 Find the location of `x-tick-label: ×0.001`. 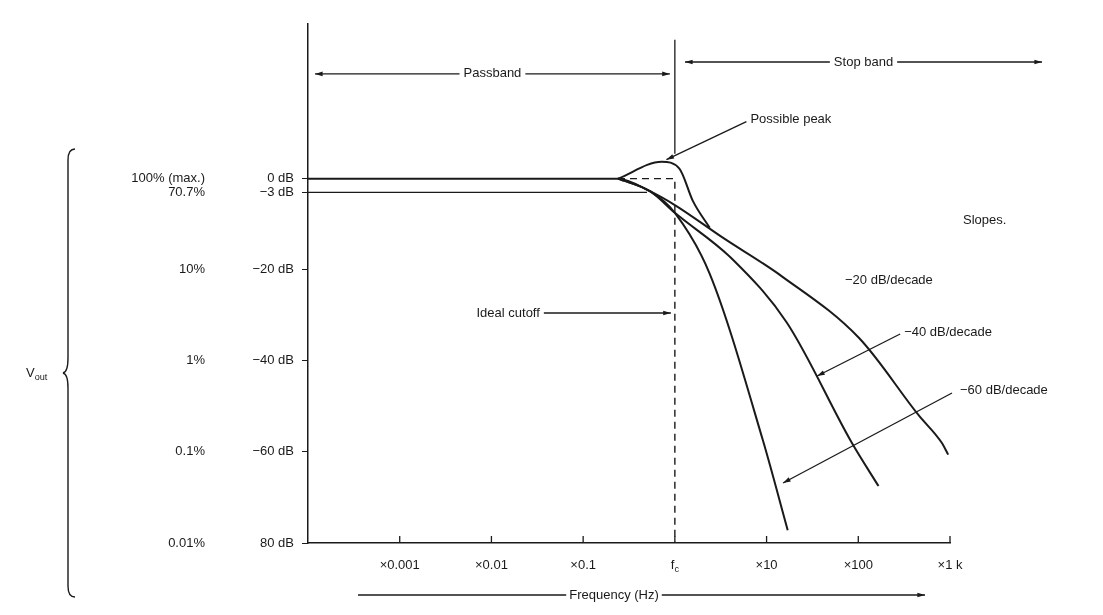

x-tick-label: ×0.001 is located at coordinates (399, 564).